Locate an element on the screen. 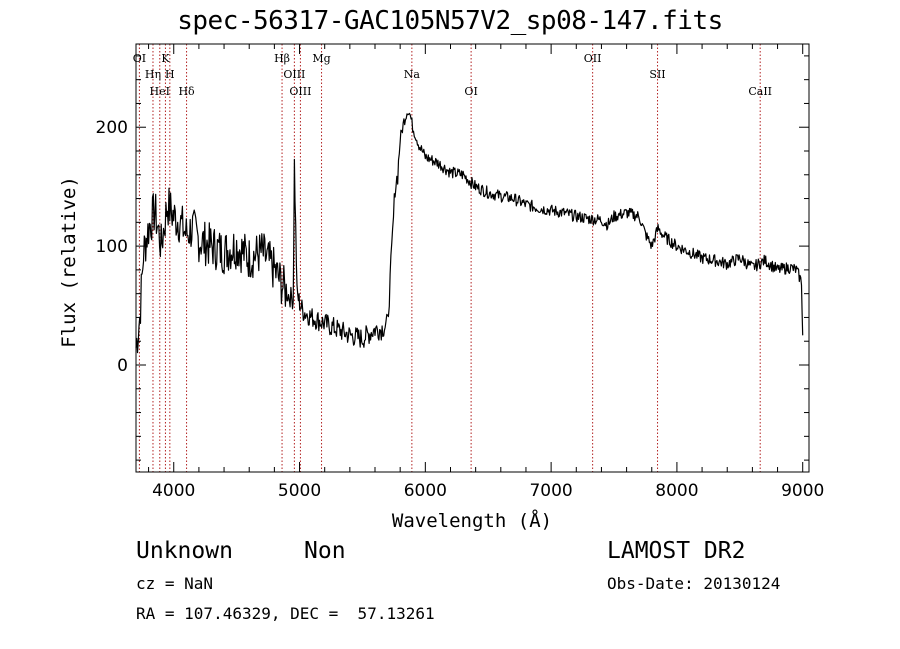 The height and width of the screenshot is (649, 900). line-label-1: Hη is located at coordinates (153, 74).